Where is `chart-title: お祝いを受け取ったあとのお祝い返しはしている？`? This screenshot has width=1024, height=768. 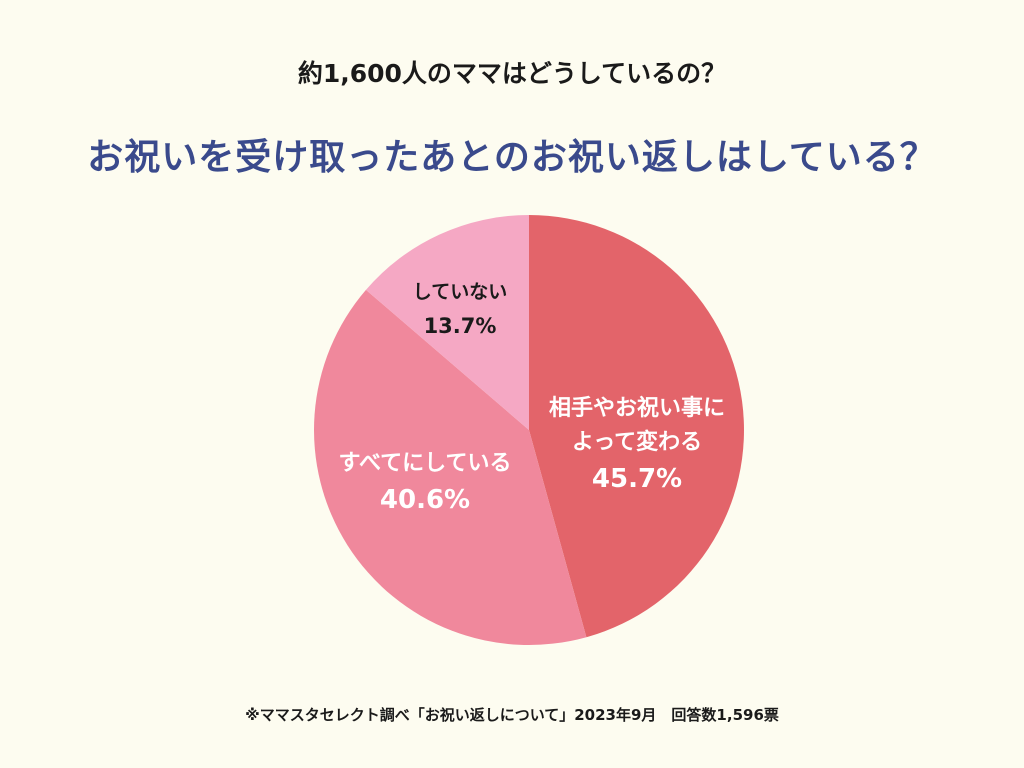 chart-title: お祝いを受け取ったあとのお祝い返しはしている？ is located at coordinates (512, 157).